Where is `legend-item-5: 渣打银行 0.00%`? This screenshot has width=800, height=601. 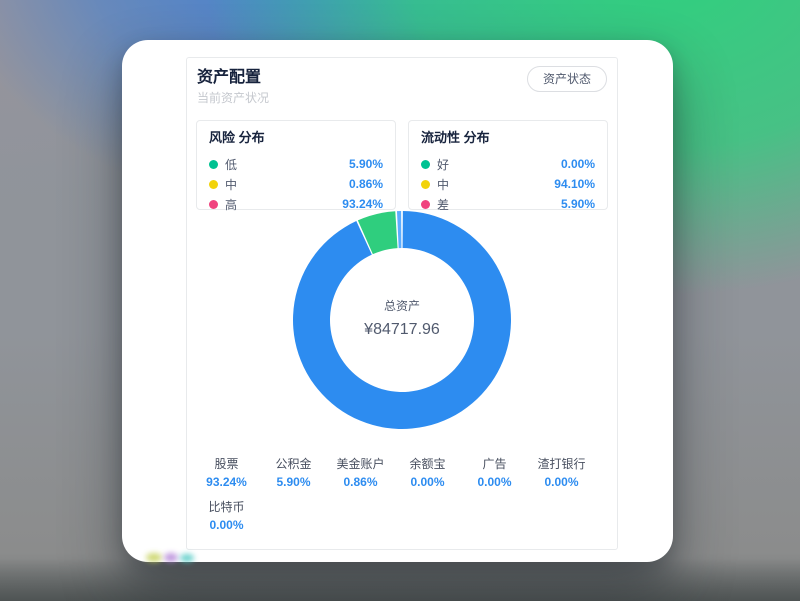 legend-item-5: 渣打银行 0.00% is located at coordinates (561, 473).